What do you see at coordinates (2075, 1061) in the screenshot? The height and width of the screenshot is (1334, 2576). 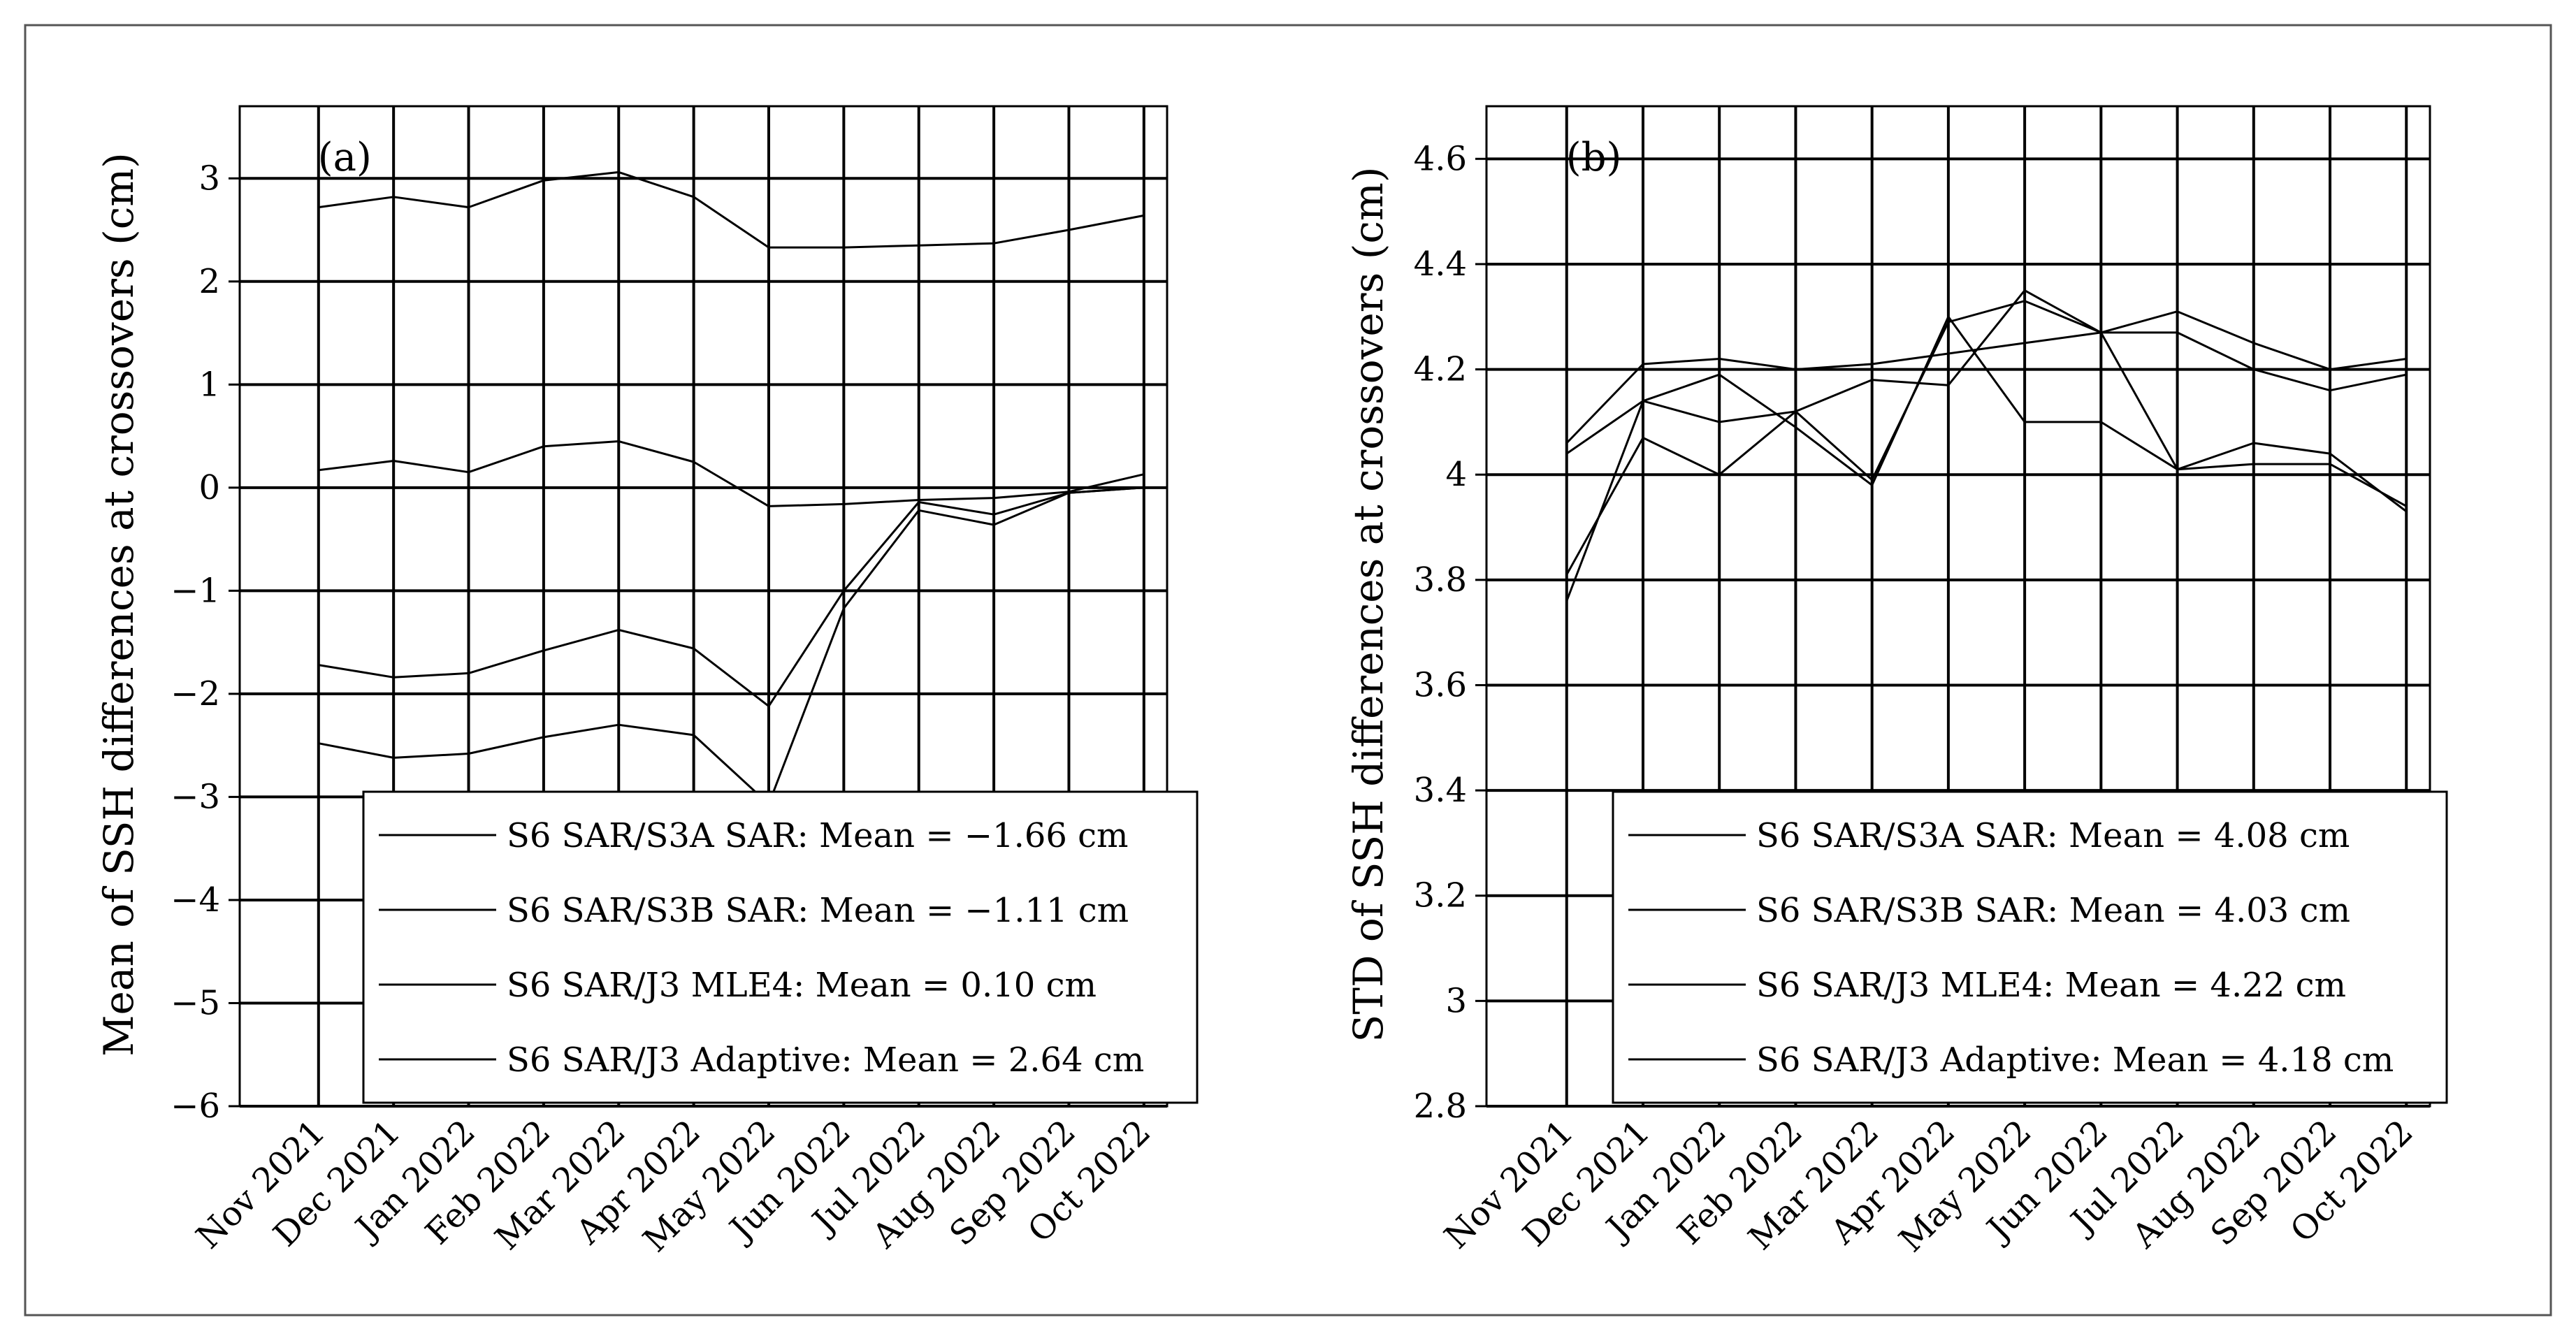 I see `legend-entry-b-4: S6 SAR/J3 Adaptive: Mean = 4.18 cm` at bounding box center [2075, 1061].